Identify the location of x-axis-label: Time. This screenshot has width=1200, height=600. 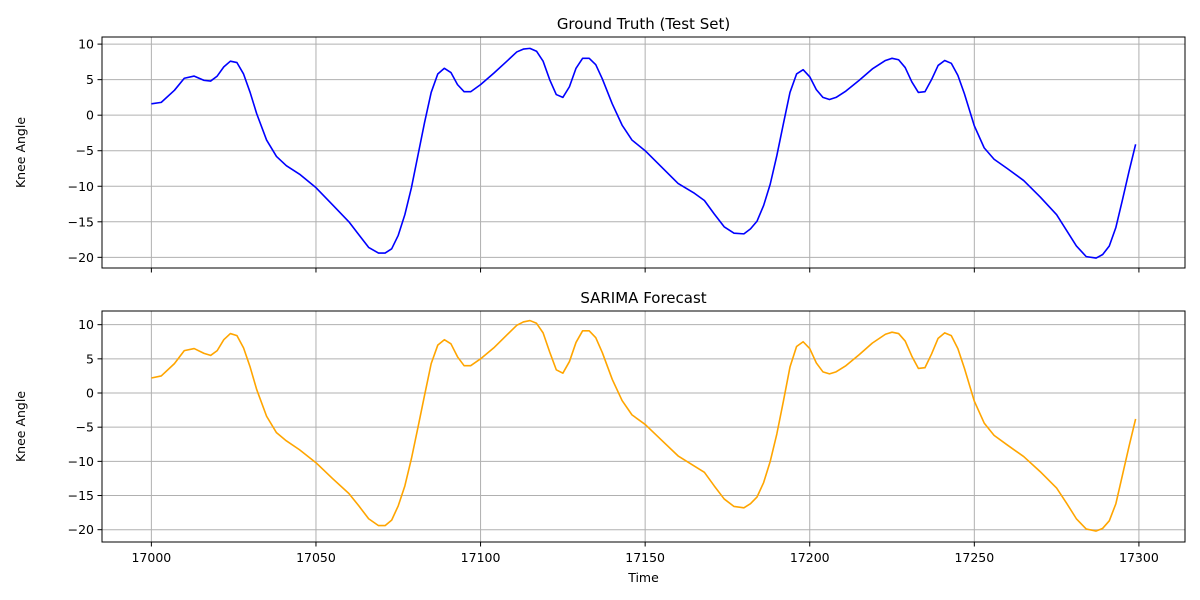
(643, 577).